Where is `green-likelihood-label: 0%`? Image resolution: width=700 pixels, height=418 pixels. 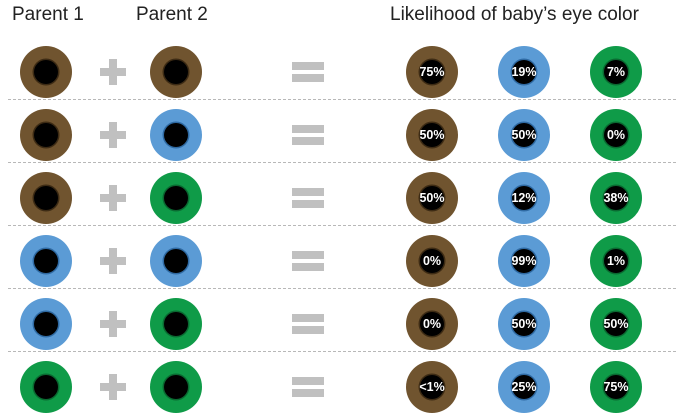
green-likelihood-label: 0% is located at coordinates (616, 135).